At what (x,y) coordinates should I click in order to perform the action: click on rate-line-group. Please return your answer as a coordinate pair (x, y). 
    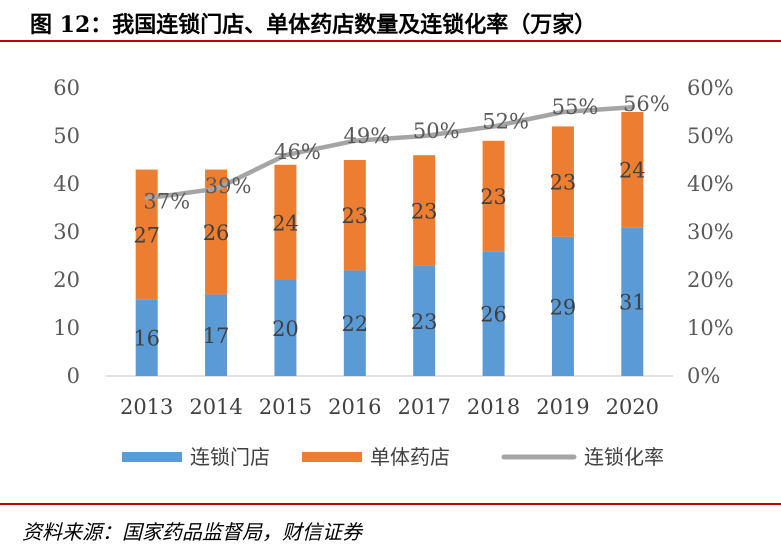
    Looking at the image, I should click on (389, 152).